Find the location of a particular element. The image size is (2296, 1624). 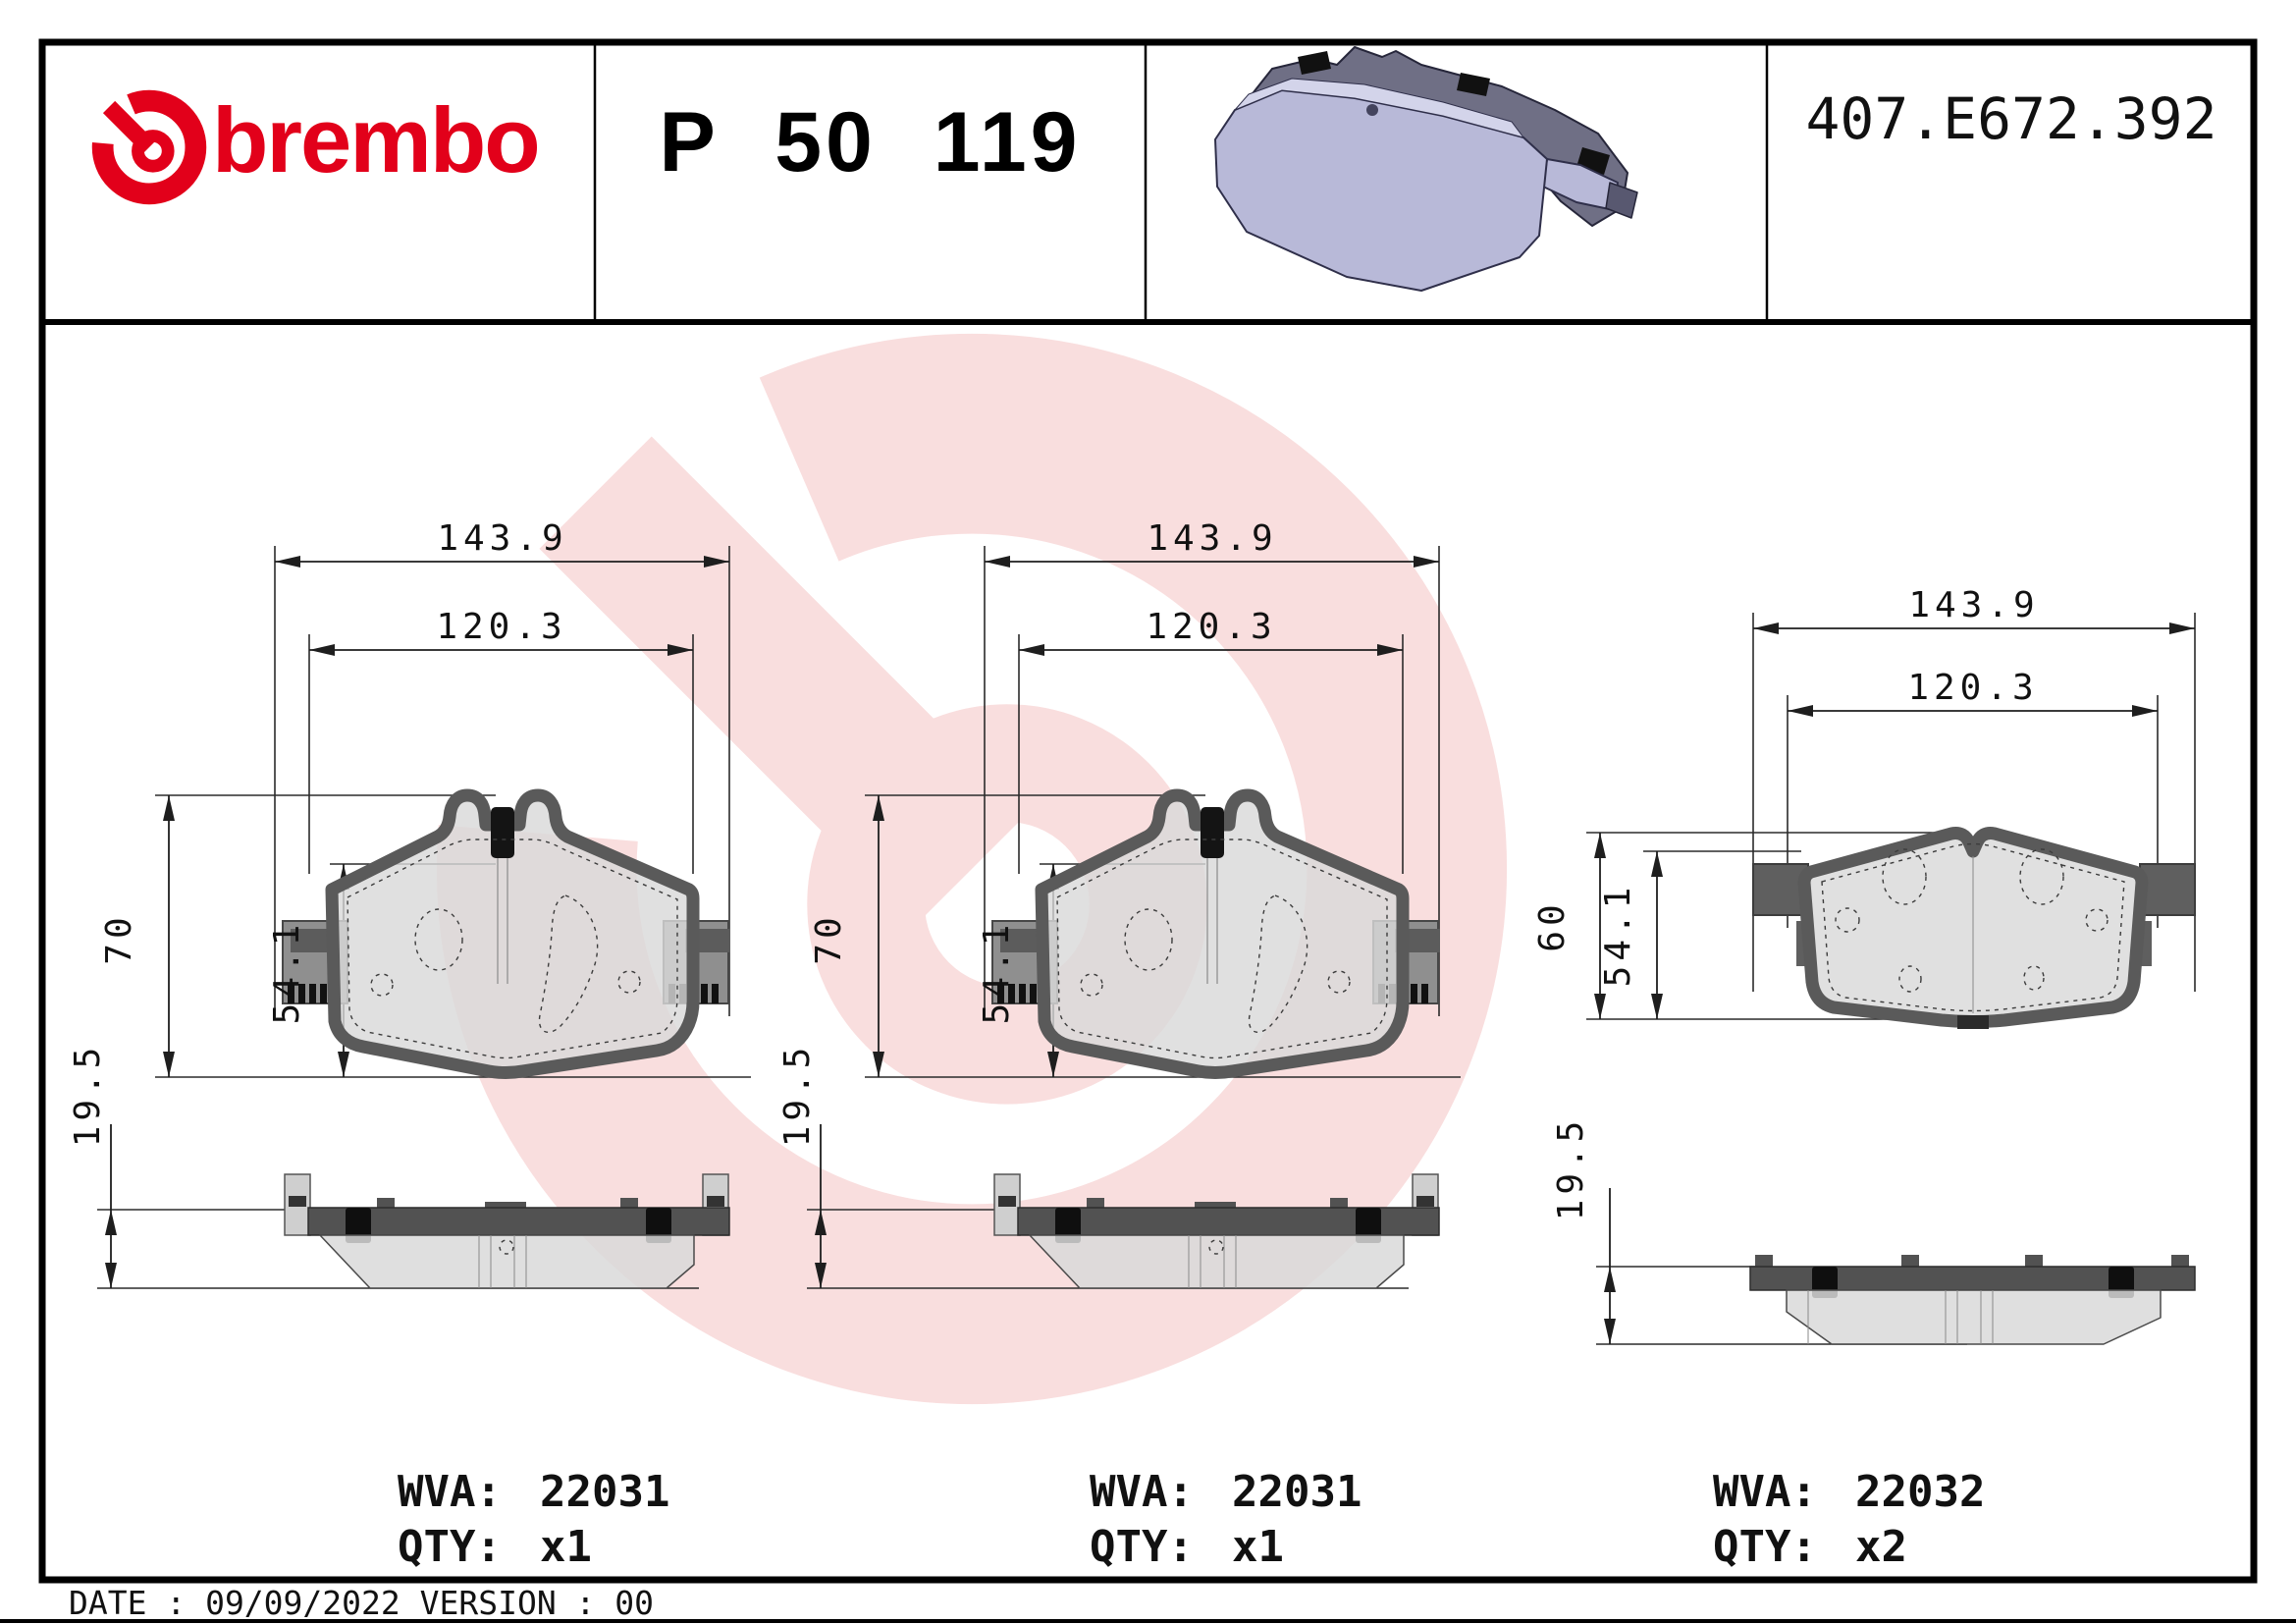

spec-block-1: WVA: 22031 QTY: x1 is located at coordinates (533, 1526).